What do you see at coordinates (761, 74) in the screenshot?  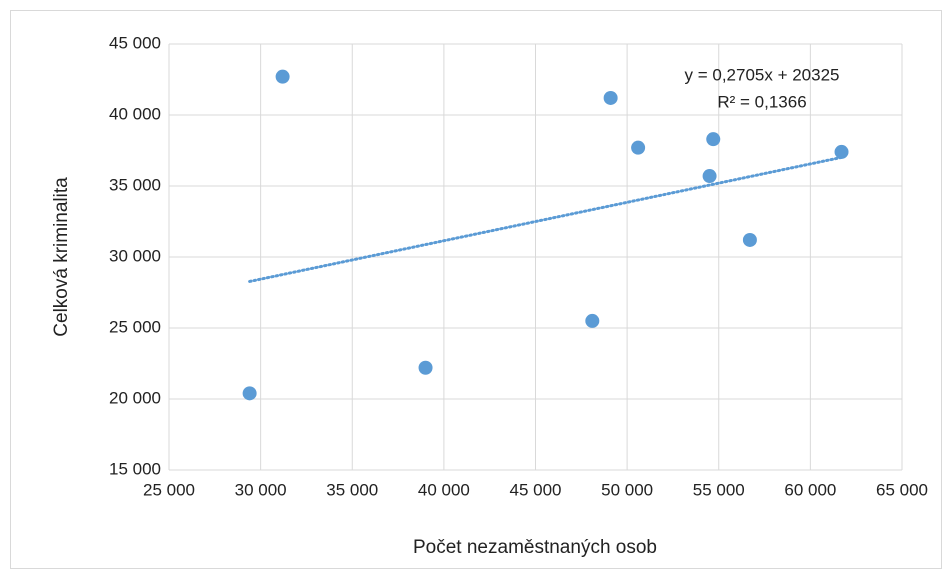 I see `trendline-equation: y = 0,2705x + 20325` at bounding box center [761, 74].